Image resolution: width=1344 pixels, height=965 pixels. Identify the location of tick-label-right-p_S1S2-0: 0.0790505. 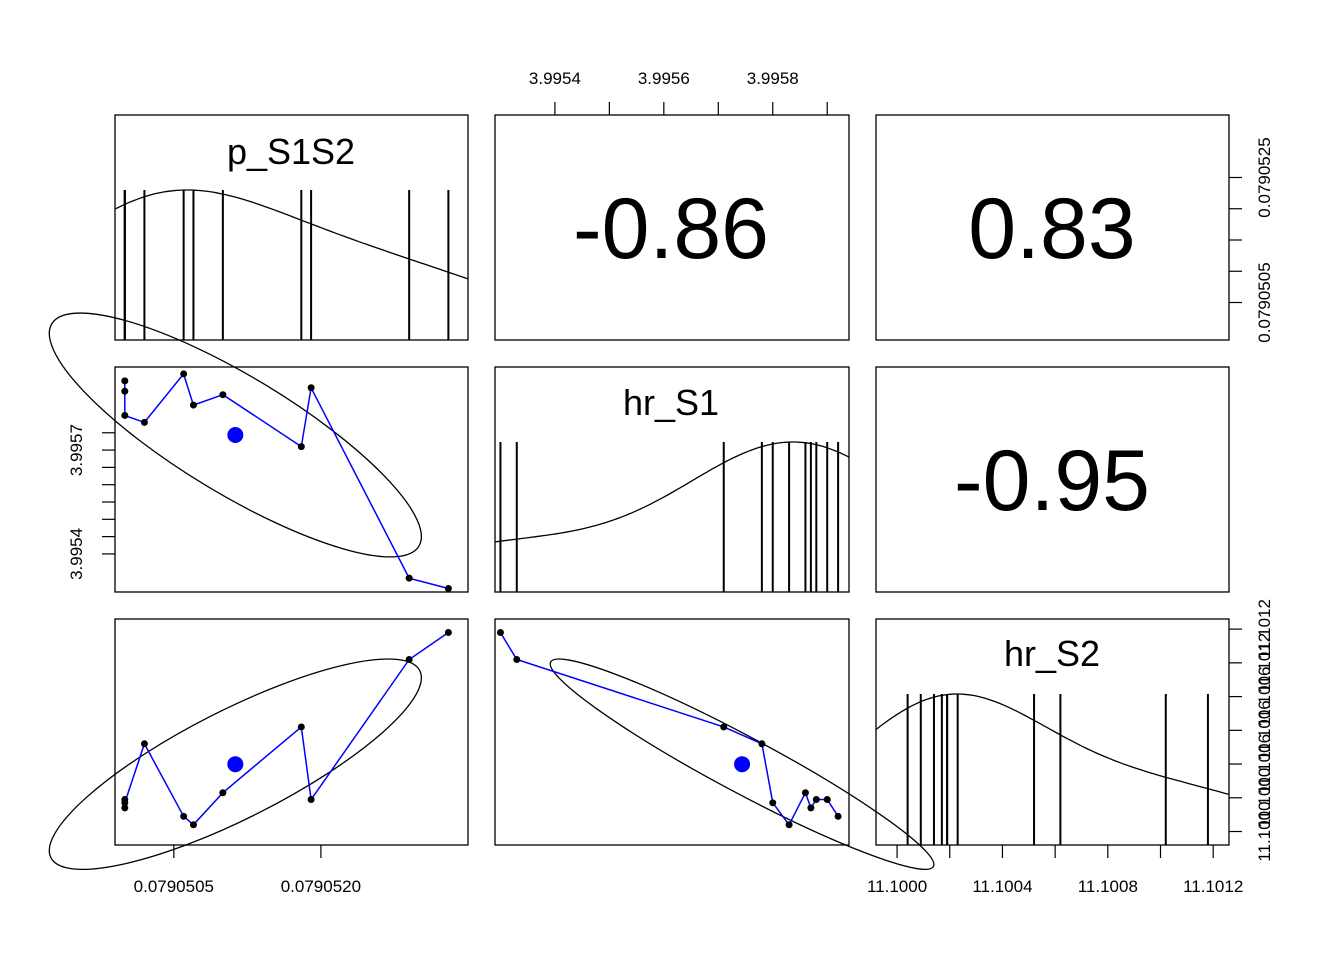
(1264, 302).